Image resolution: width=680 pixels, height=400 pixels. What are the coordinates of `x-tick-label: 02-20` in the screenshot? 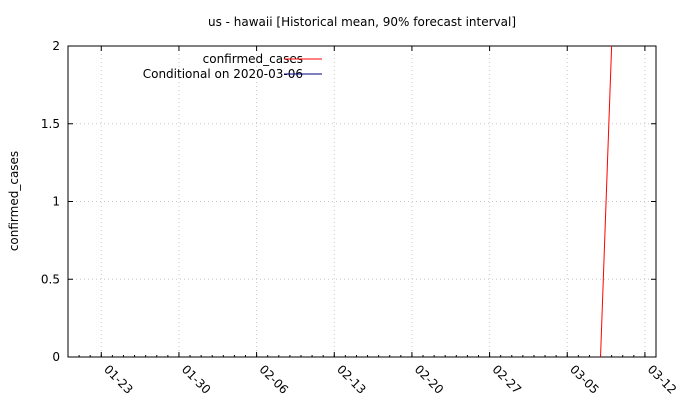 It's located at (429, 379).